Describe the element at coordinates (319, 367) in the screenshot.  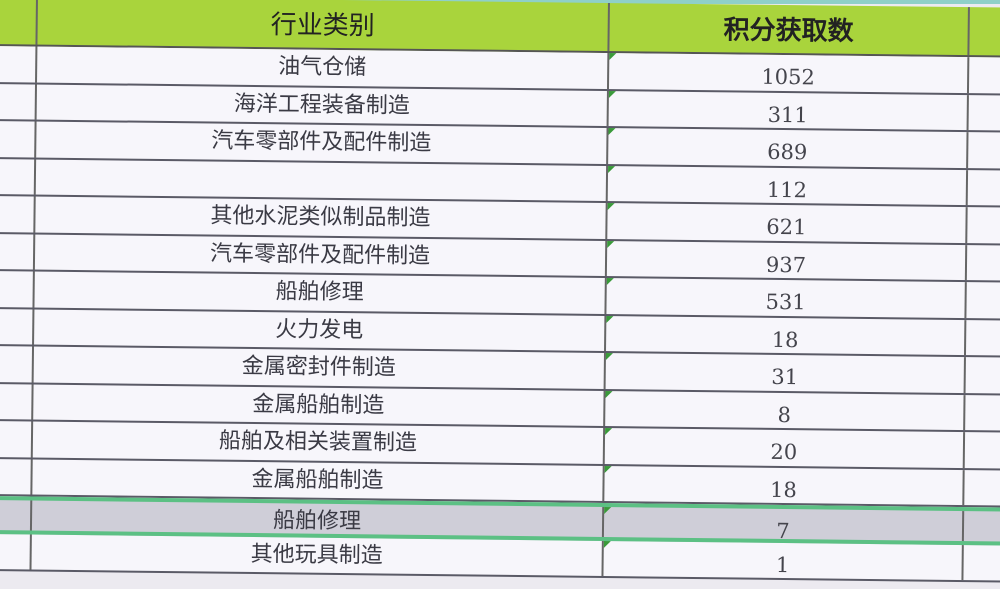
I see `category-cell: 金属密封件制造` at that location.